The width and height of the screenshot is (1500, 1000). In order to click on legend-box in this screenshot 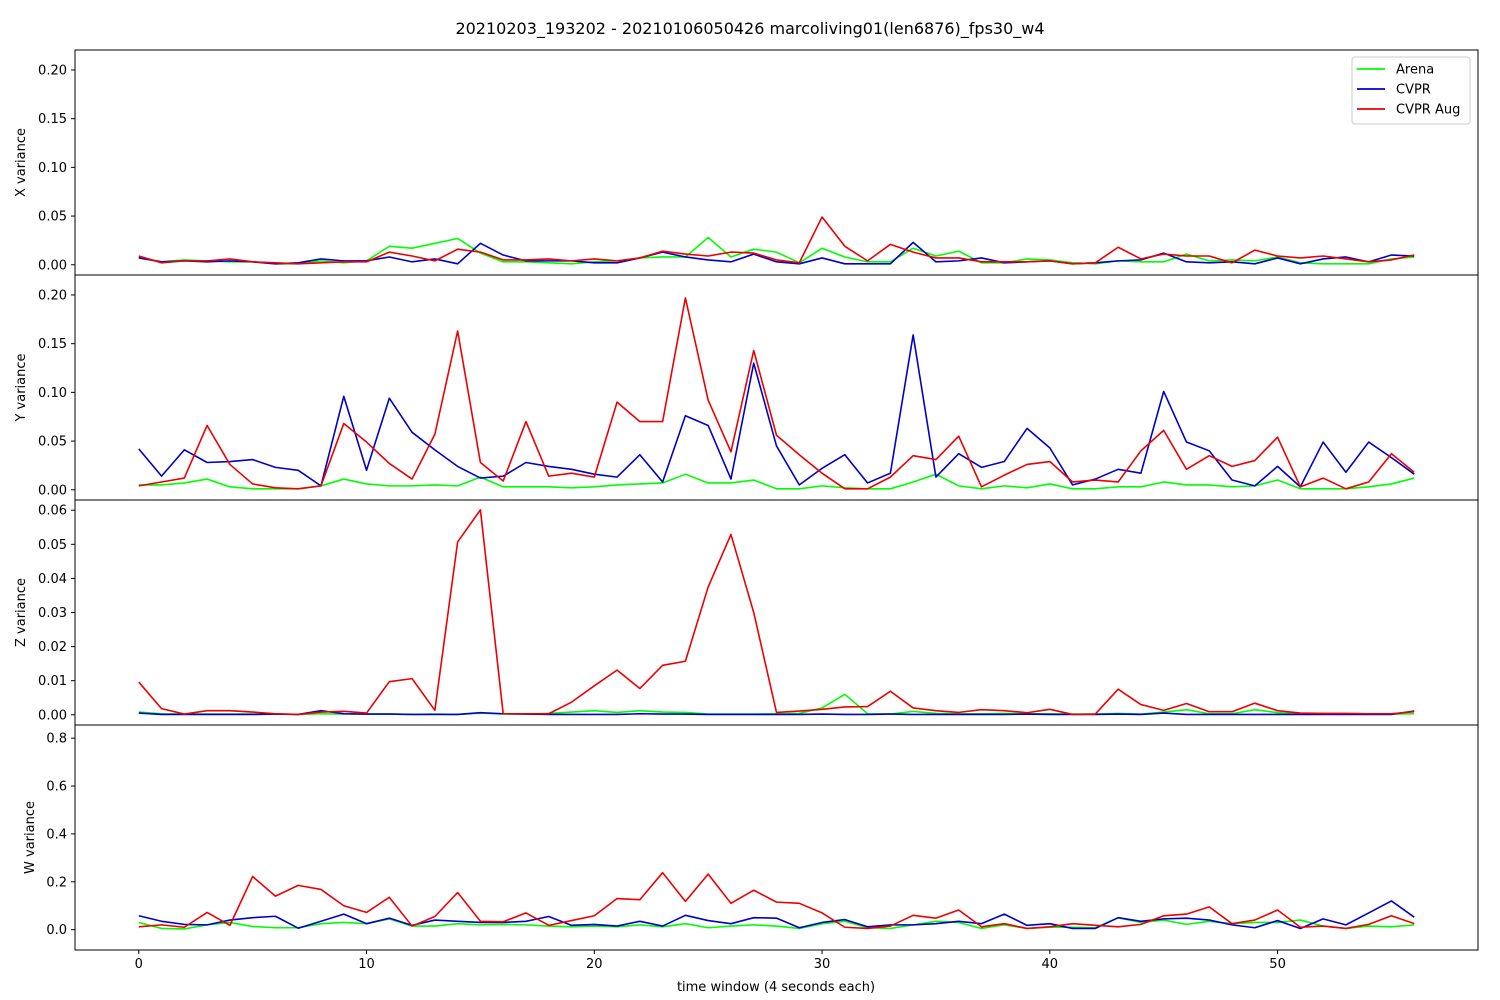, I will do `click(1411, 90)`.